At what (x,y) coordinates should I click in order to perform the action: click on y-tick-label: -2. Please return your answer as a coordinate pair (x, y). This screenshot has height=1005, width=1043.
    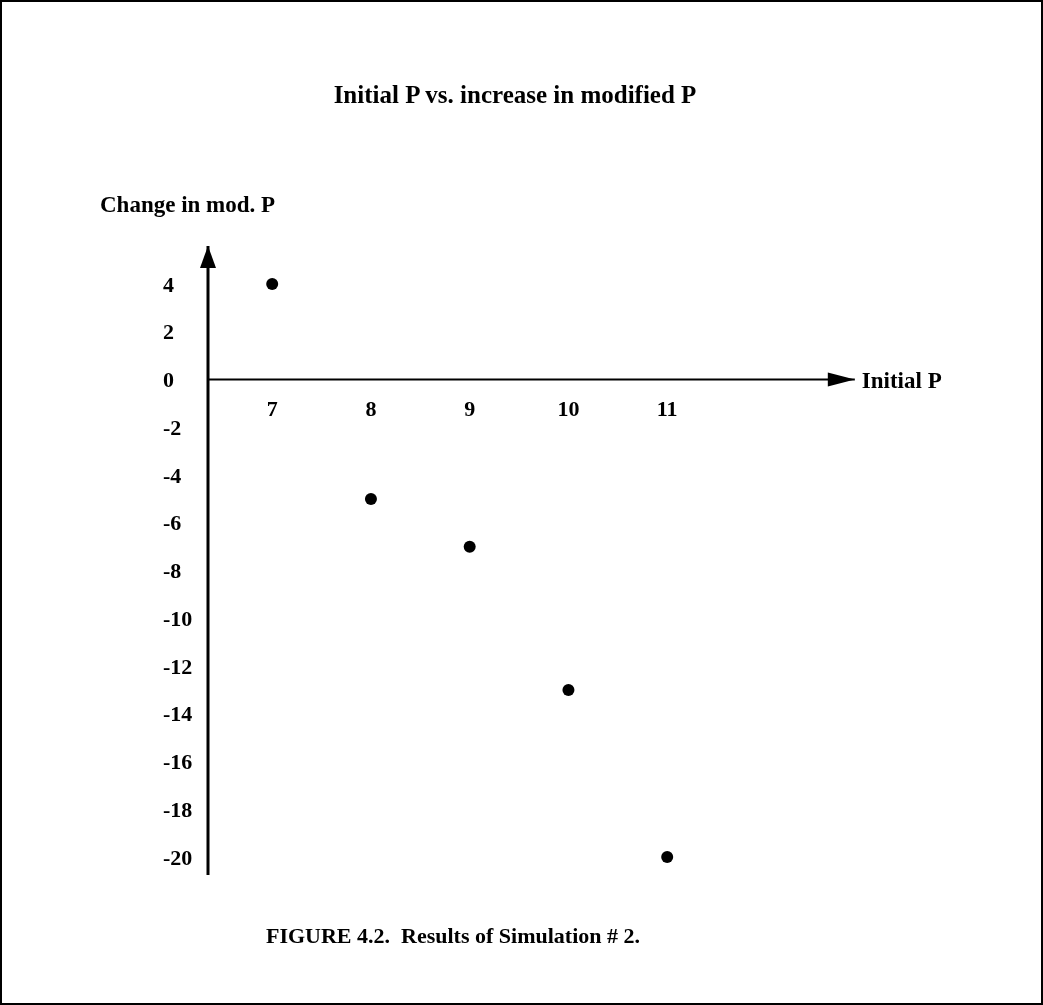
    Looking at the image, I should click on (172, 427).